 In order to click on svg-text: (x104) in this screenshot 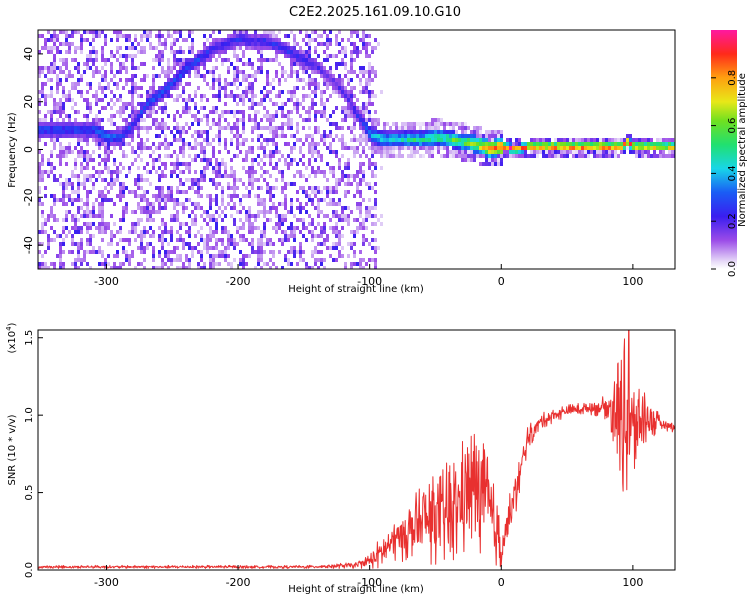, I will do `click(11, 337)`.